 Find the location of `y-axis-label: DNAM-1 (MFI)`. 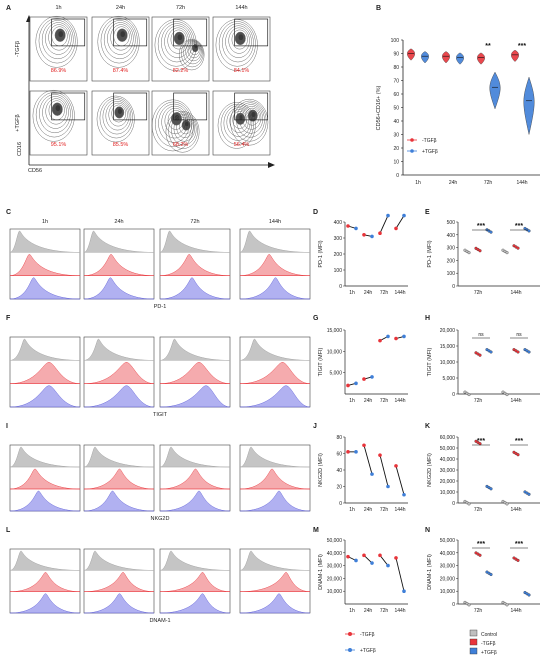

y-axis-label: DNAM-1 (MFI) is located at coordinates (430, 572).